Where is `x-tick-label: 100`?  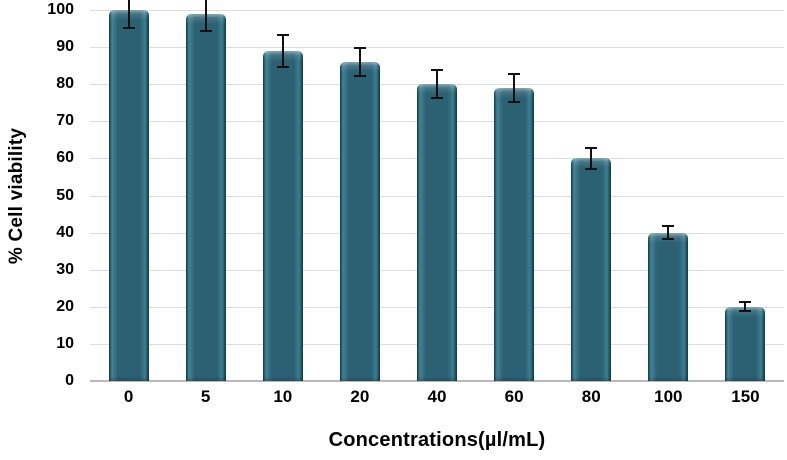
x-tick-label: 100 is located at coordinates (668, 396).